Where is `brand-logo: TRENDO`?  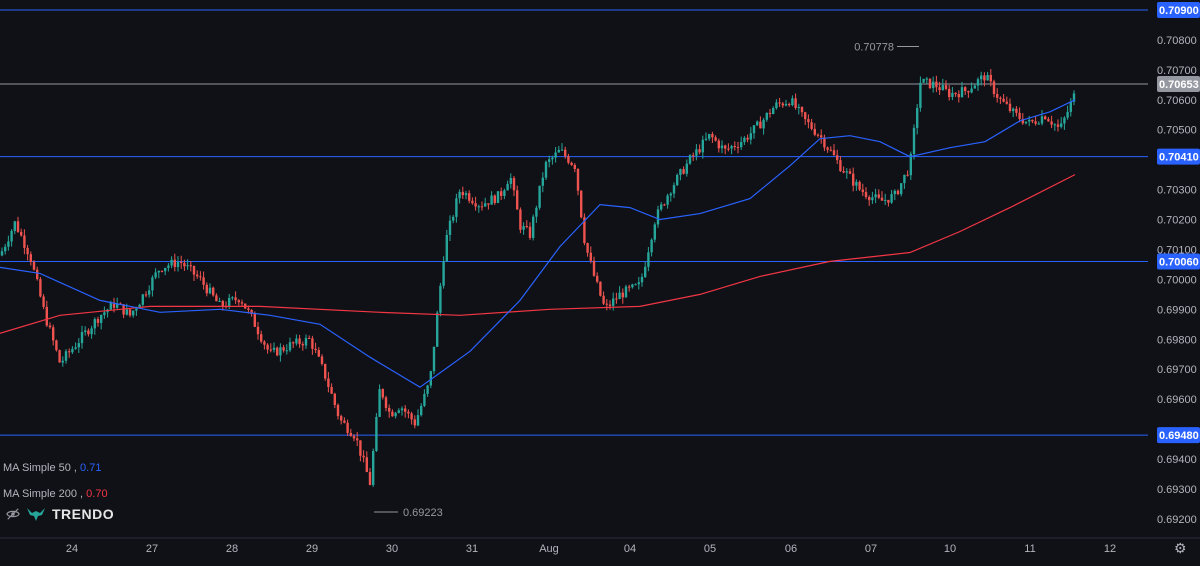 brand-logo: TRENDO is located at coordinates (60, 514).